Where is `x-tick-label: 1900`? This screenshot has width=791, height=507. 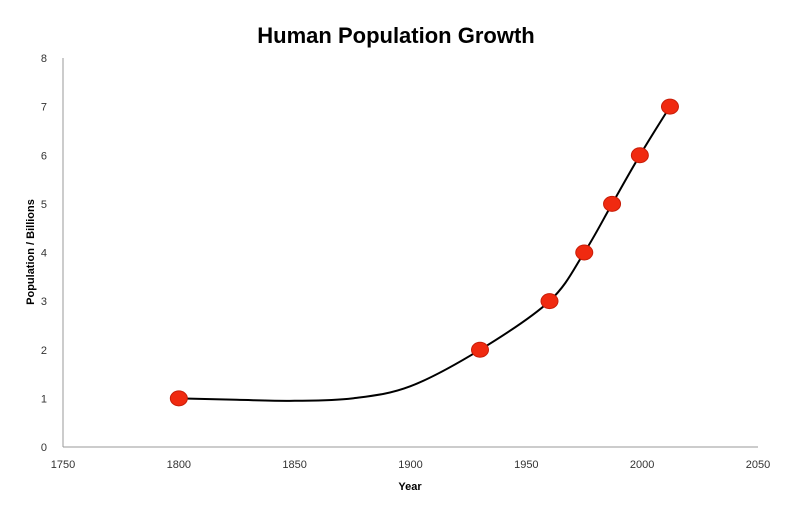 x-tick-label: 1900 is located at coordinates (410, 465).